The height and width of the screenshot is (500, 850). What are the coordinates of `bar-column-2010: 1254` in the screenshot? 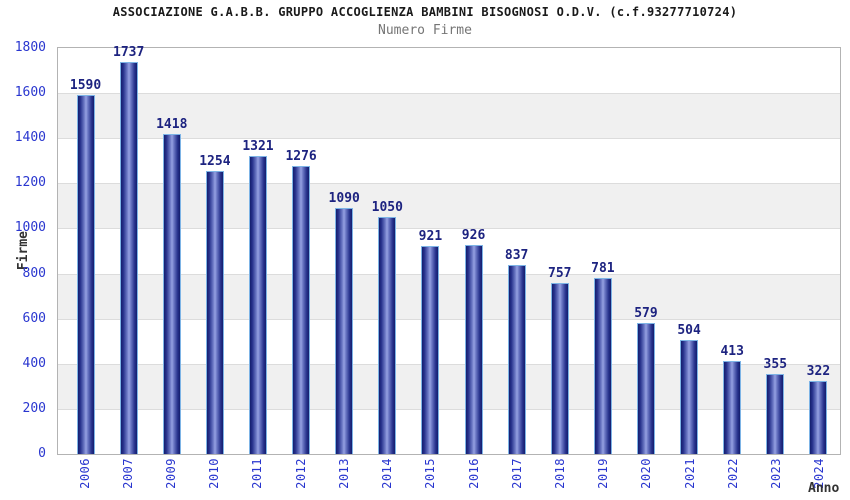 It's located at (214, 251).